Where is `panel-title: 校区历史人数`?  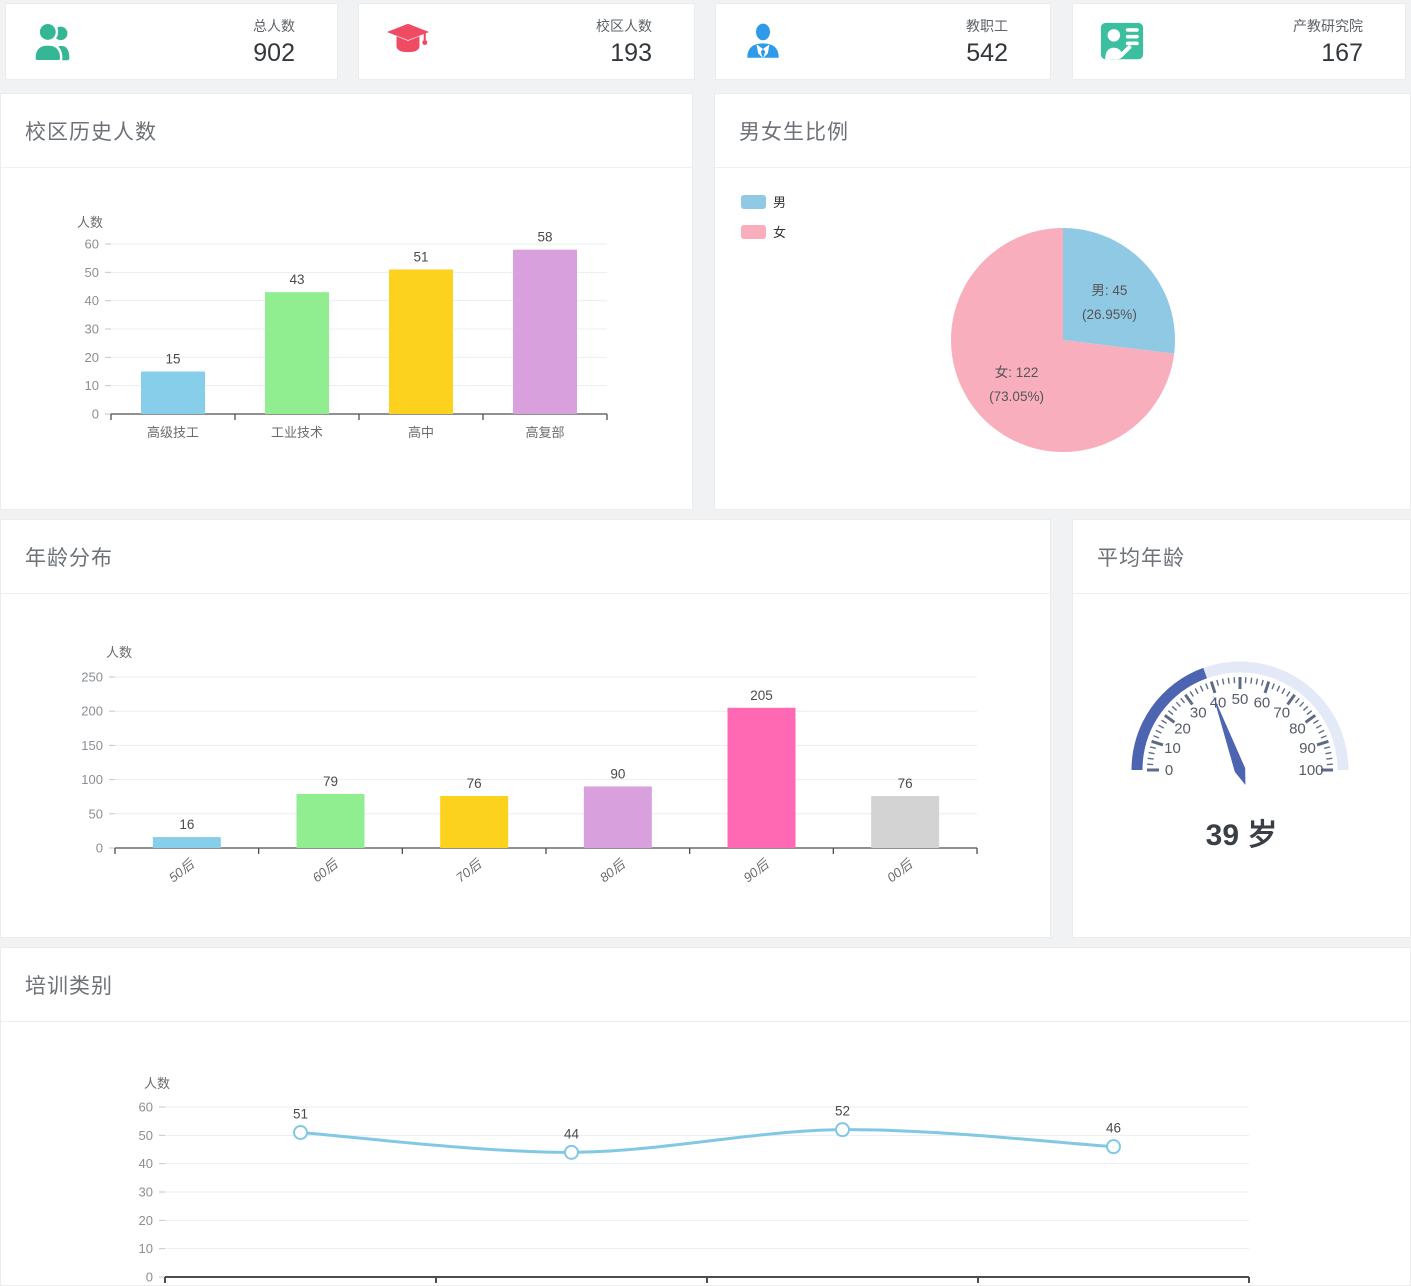 panel-title: 校区历史人数 is located at coordinates (91, 132).